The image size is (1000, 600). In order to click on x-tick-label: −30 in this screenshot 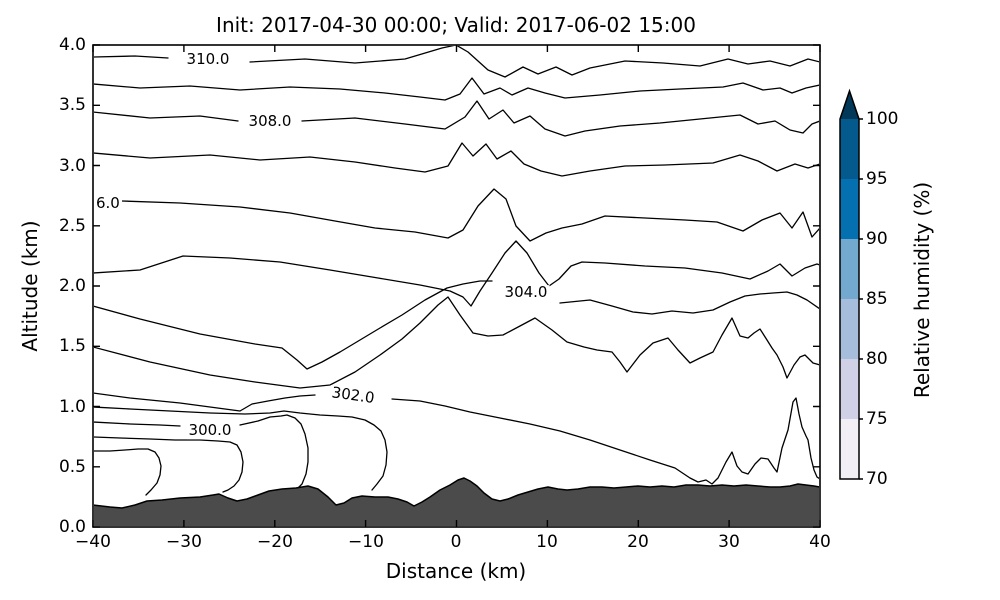, I will do `click(184, 542)`.